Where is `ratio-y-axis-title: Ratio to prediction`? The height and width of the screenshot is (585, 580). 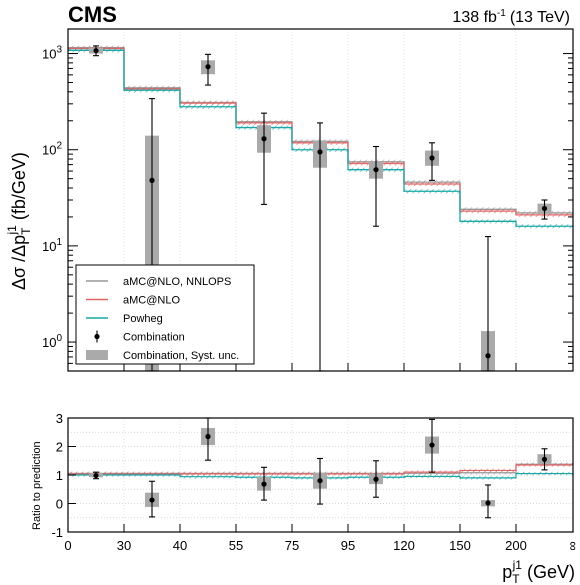
ratio-y-axis-title: Ratio to prediction is located at coordinates (37, 485).